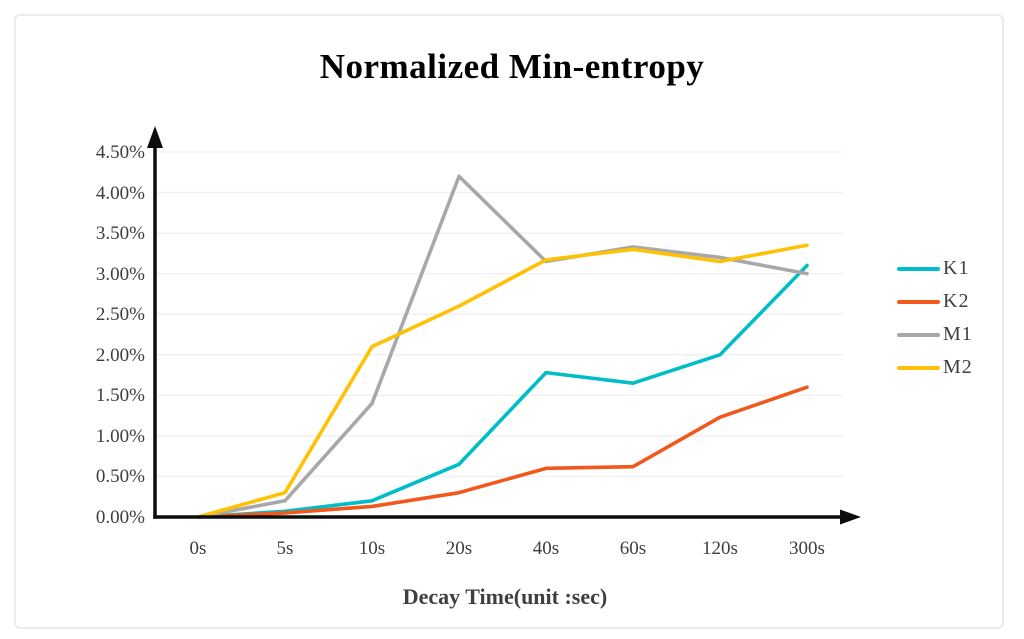  I want to click on x-tick-label: 120s, so click(720, 548).